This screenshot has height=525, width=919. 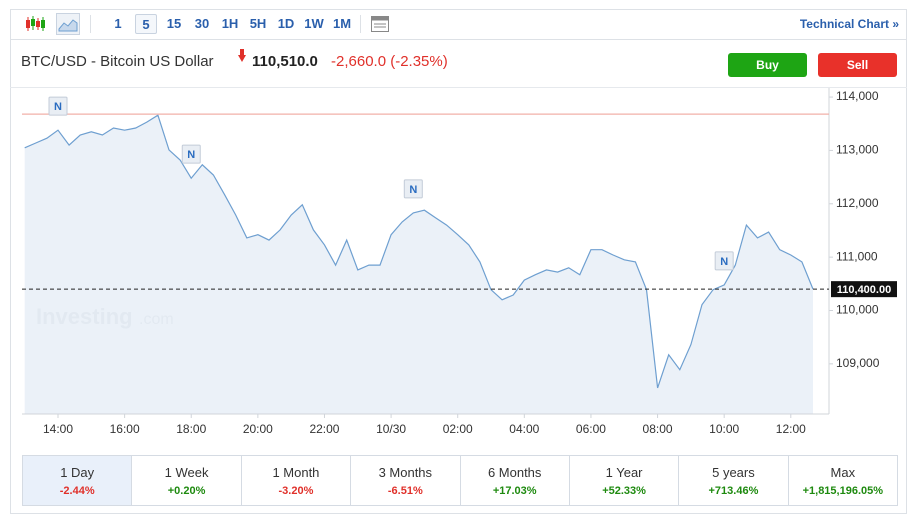 I want to click on period-tab: 1 Week +0.20%, so click(x=187, y=480).